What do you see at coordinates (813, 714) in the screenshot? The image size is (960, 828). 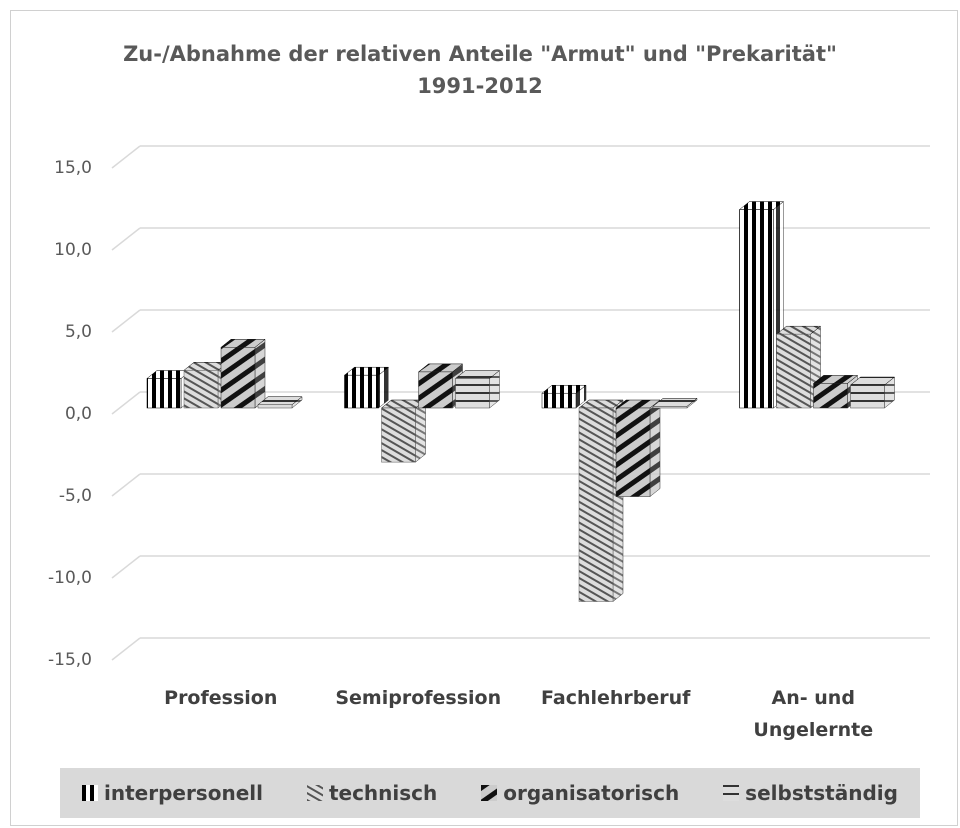 I see `x-tick-label: An- und Ungelernte` at bounding box center [813, 714].